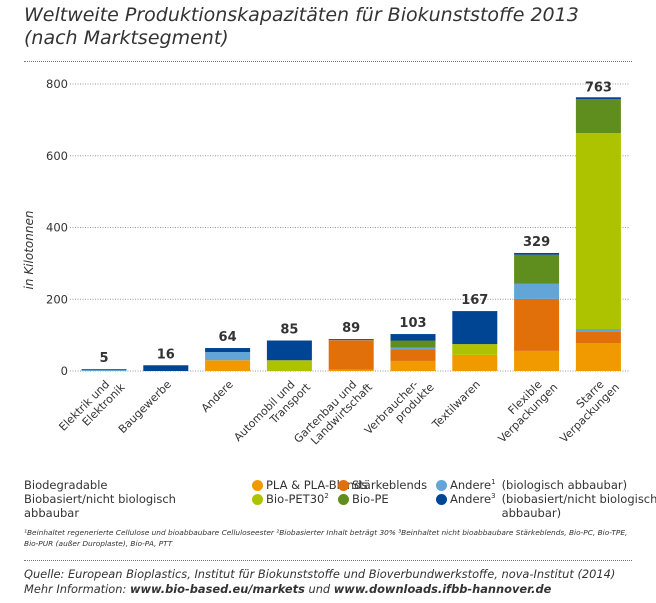  I want to click on legend-label-suffix: (biologisch abbaubar), so click(564, 485).